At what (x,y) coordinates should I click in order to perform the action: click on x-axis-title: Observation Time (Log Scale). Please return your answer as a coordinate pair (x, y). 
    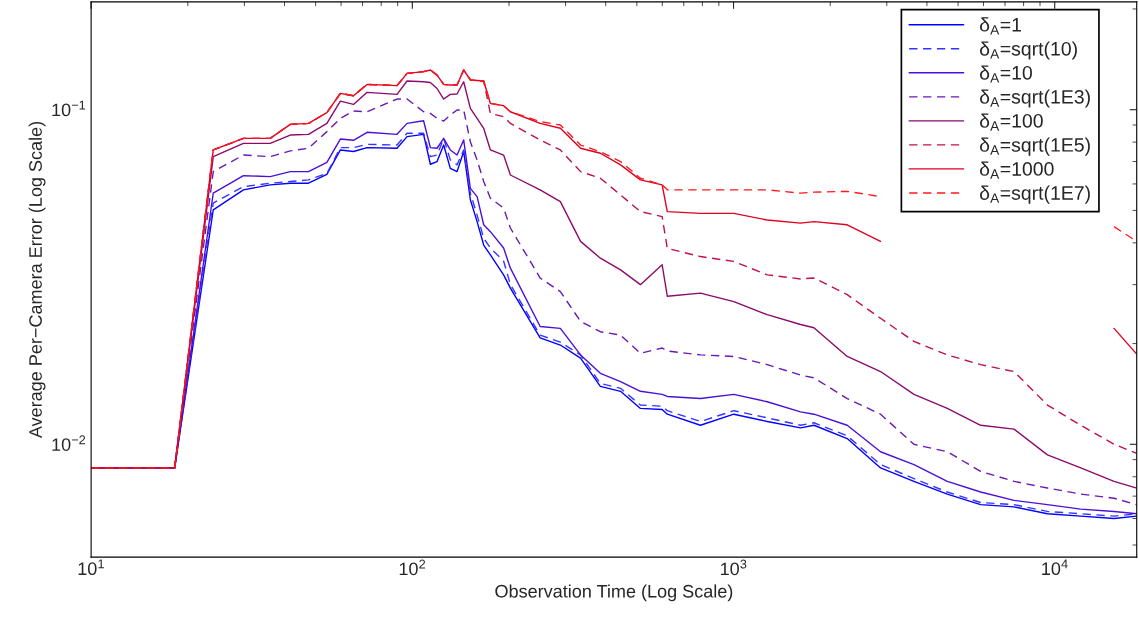
    Looking at the image, I should click on (614, 593).